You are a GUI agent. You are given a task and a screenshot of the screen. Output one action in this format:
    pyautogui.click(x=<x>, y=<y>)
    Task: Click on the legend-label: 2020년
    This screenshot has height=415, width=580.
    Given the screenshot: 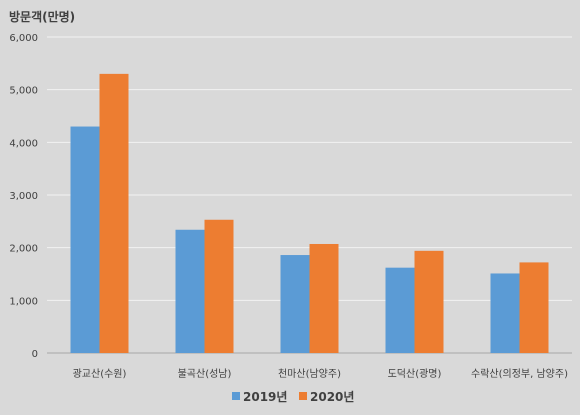 What is the action you would take?
    pyautogui.click(x=332, y=397)
    